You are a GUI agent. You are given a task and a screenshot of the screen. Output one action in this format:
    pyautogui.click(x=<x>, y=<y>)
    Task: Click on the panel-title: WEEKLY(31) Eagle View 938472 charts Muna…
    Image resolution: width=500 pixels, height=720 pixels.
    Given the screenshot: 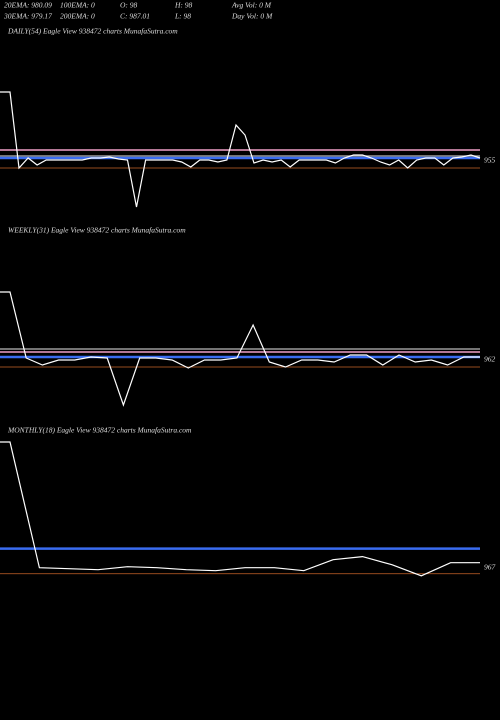 What is the action you would take?
    pyautogui.click(x=97, y=230)
    